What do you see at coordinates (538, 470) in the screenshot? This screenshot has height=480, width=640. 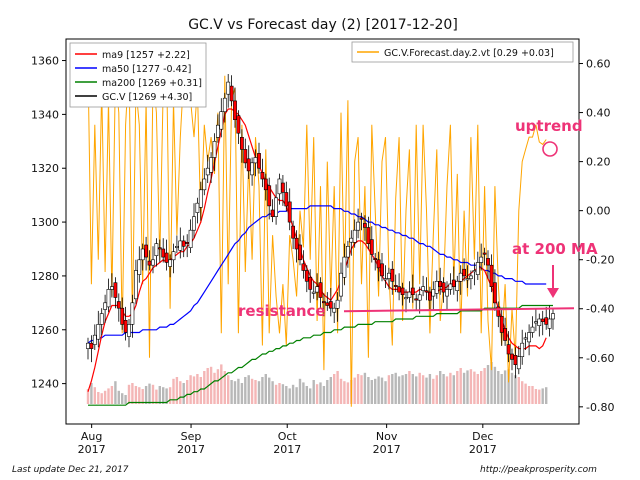 I see `footer-right: http://peakprosperity.com` at bounding box center [538, 470].